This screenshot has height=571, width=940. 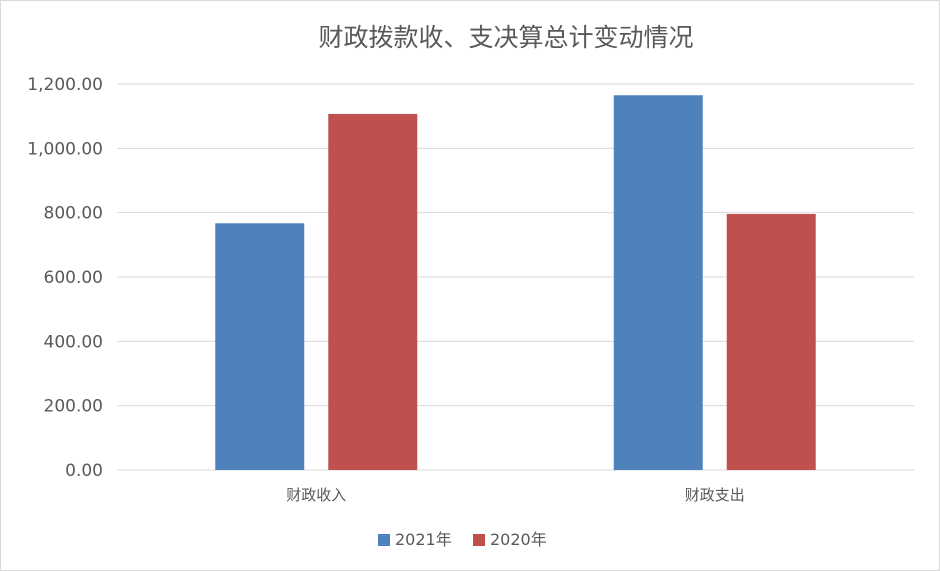 I want to click on x-axis-ticks: 财政收入 财政支出, so click(x=515, y=495).